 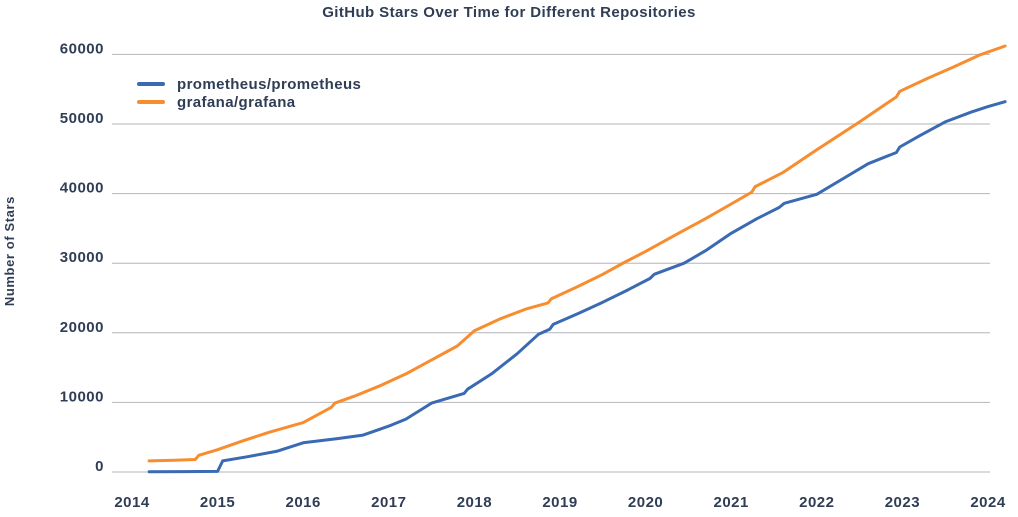 I want to click on x-tick-label: 2018, so click(x=474, y=502).